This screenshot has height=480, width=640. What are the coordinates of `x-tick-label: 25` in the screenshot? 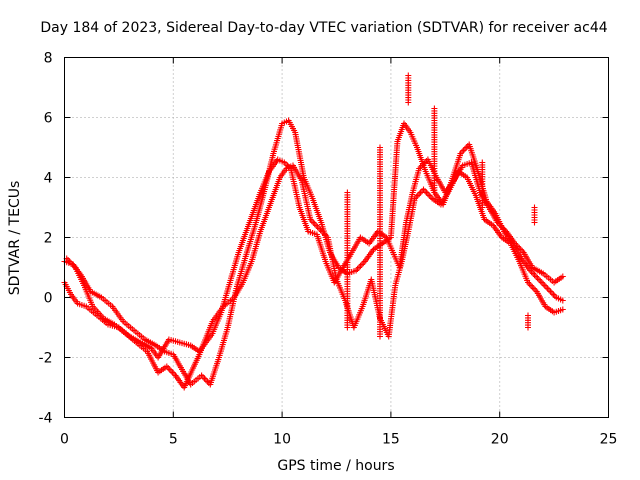 It's located at (609, 440).